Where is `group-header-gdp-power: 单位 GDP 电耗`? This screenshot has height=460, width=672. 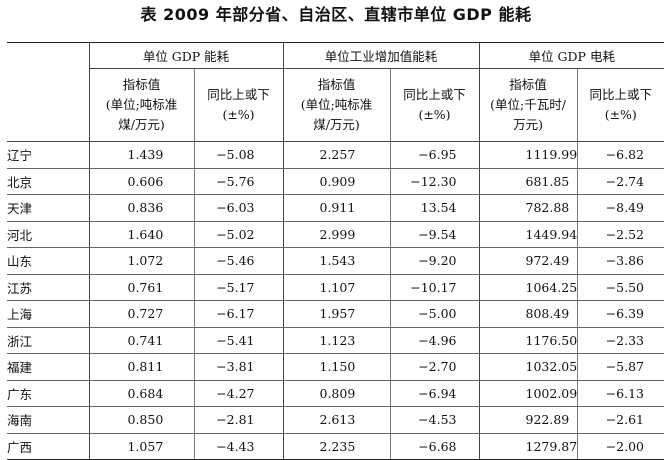
group-header-gdp-power: 单位 GDP 电耗 is located at coordinates (571, 55).